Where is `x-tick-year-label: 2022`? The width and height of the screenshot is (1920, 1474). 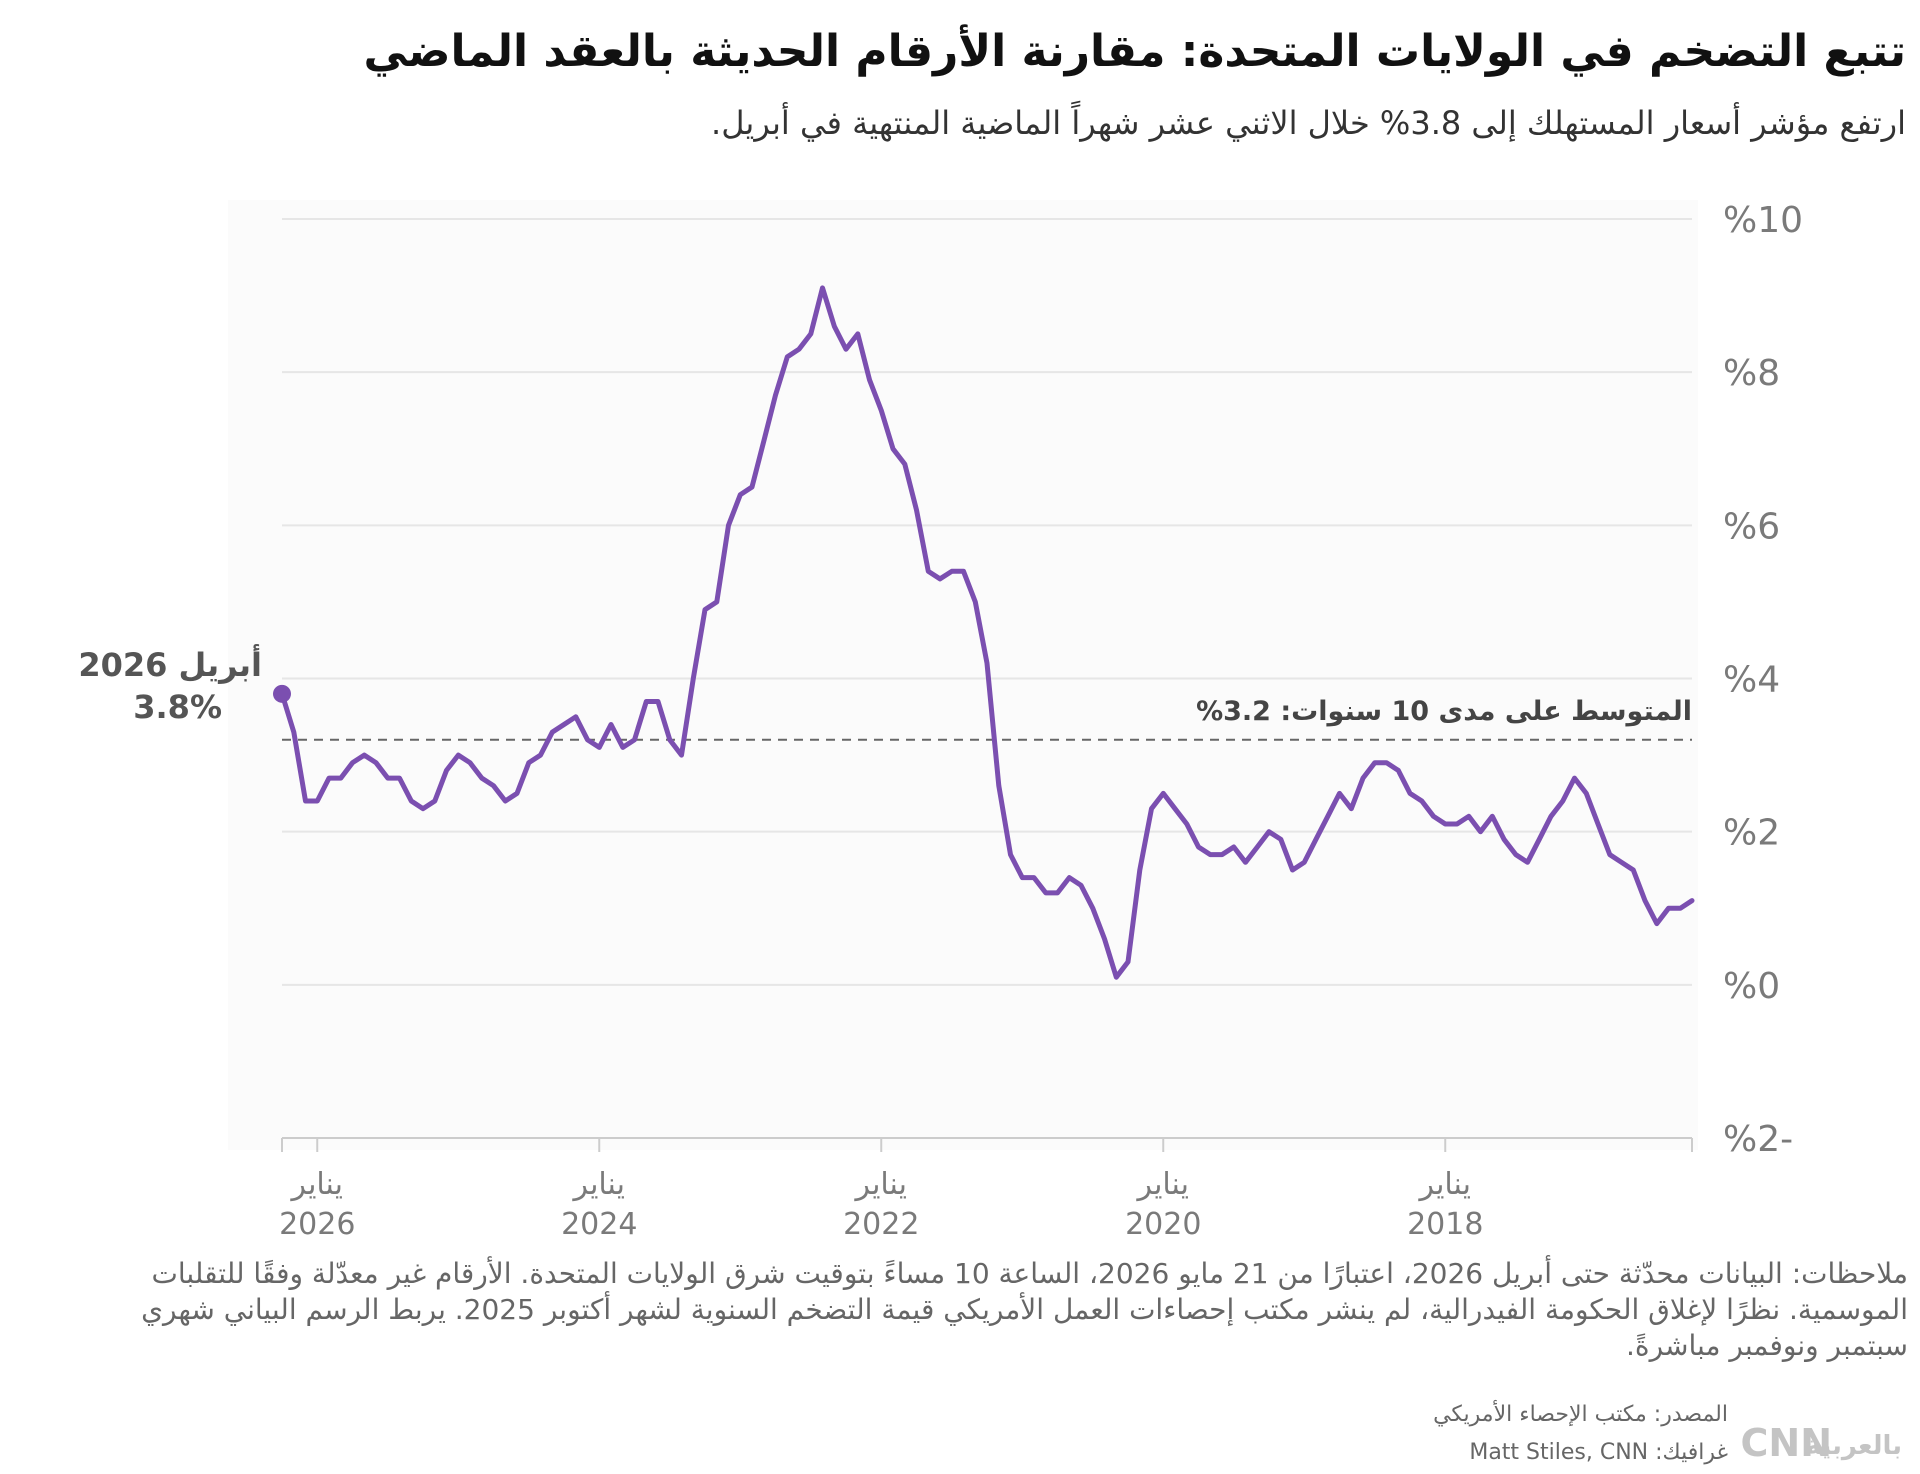
x-tick-year-label: 2022 is located at coordinates (881, 1223).